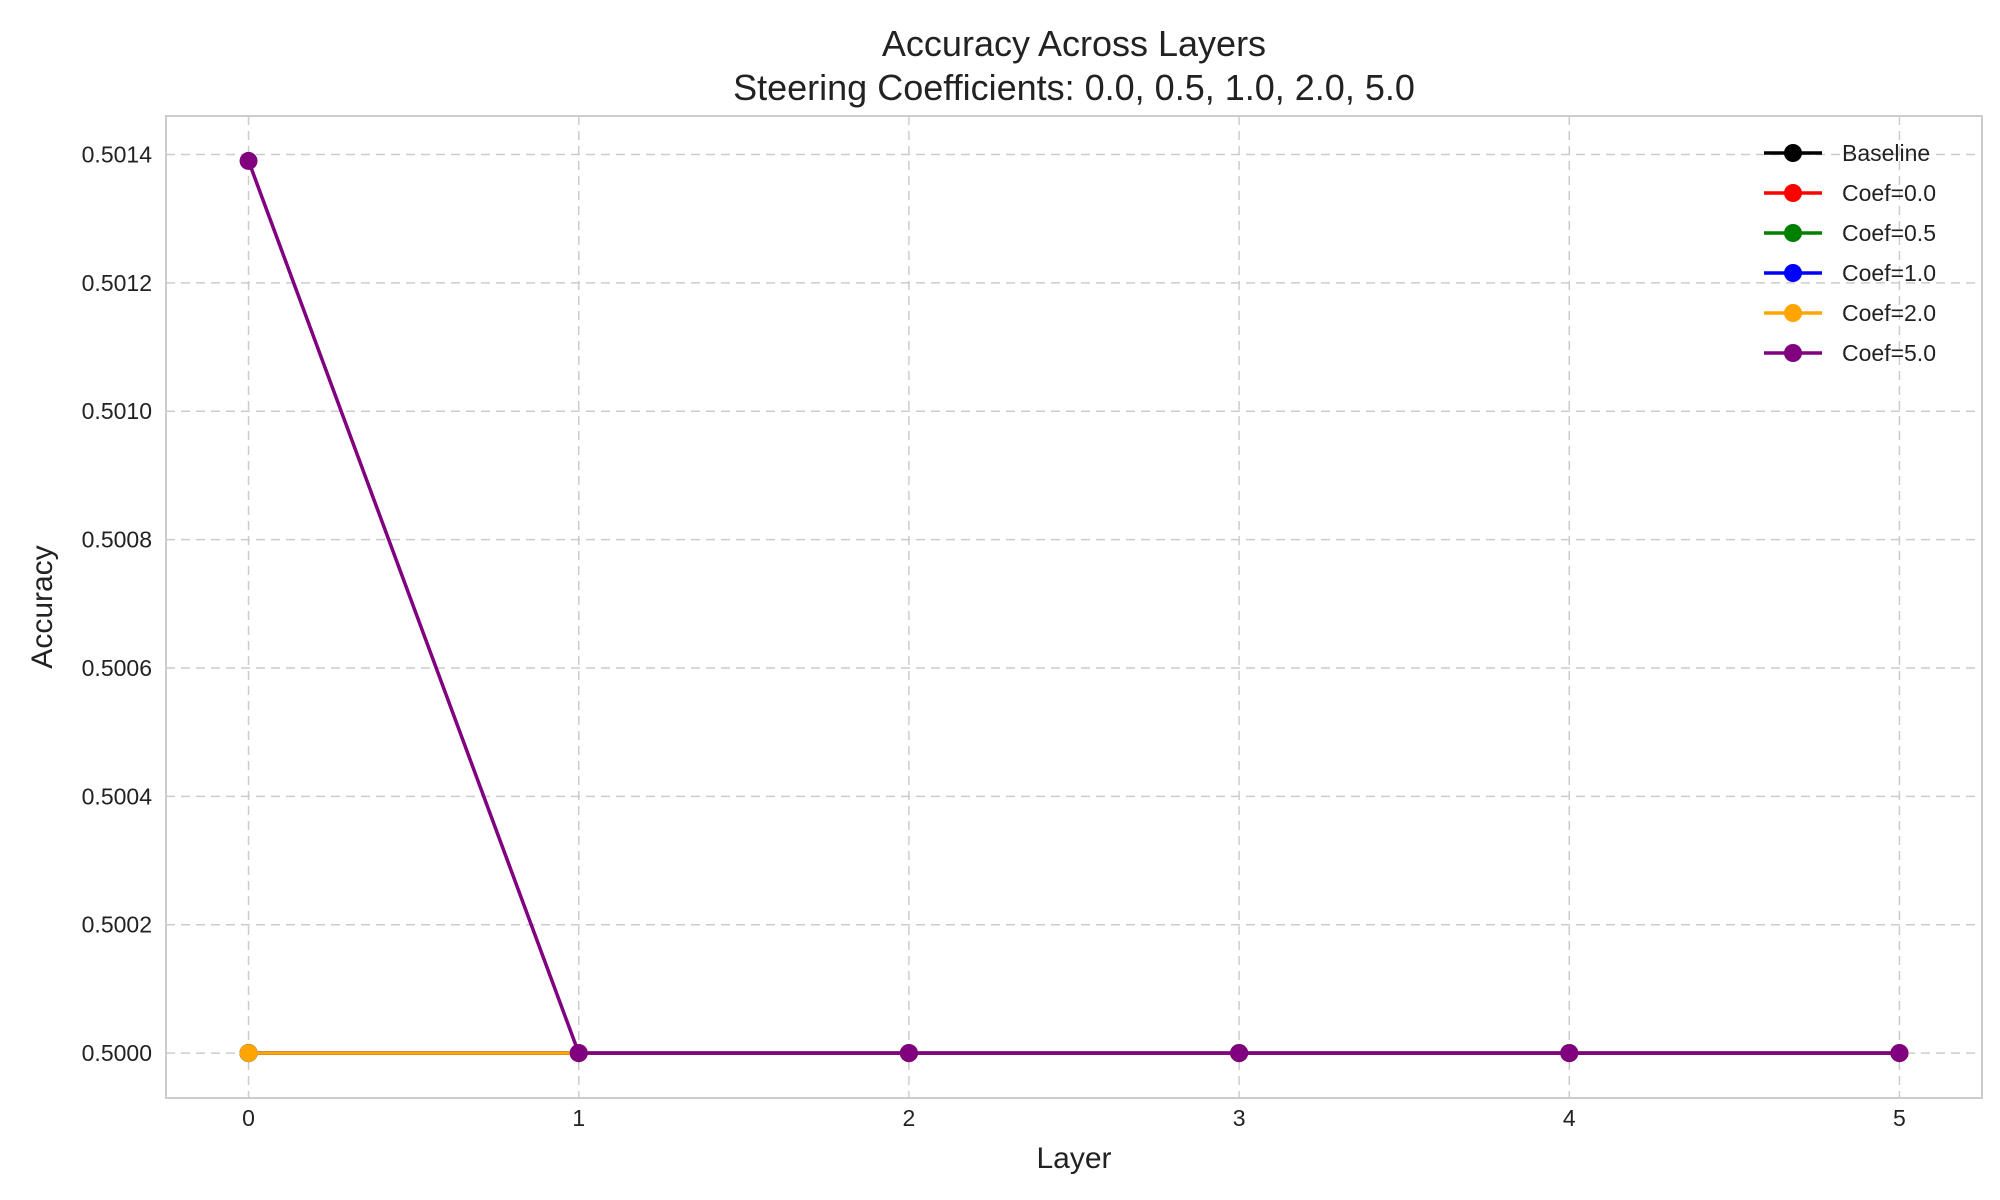 The image size is (2000, 1200). I want to click on x-tick-label: 3, so click(1239, 1118).